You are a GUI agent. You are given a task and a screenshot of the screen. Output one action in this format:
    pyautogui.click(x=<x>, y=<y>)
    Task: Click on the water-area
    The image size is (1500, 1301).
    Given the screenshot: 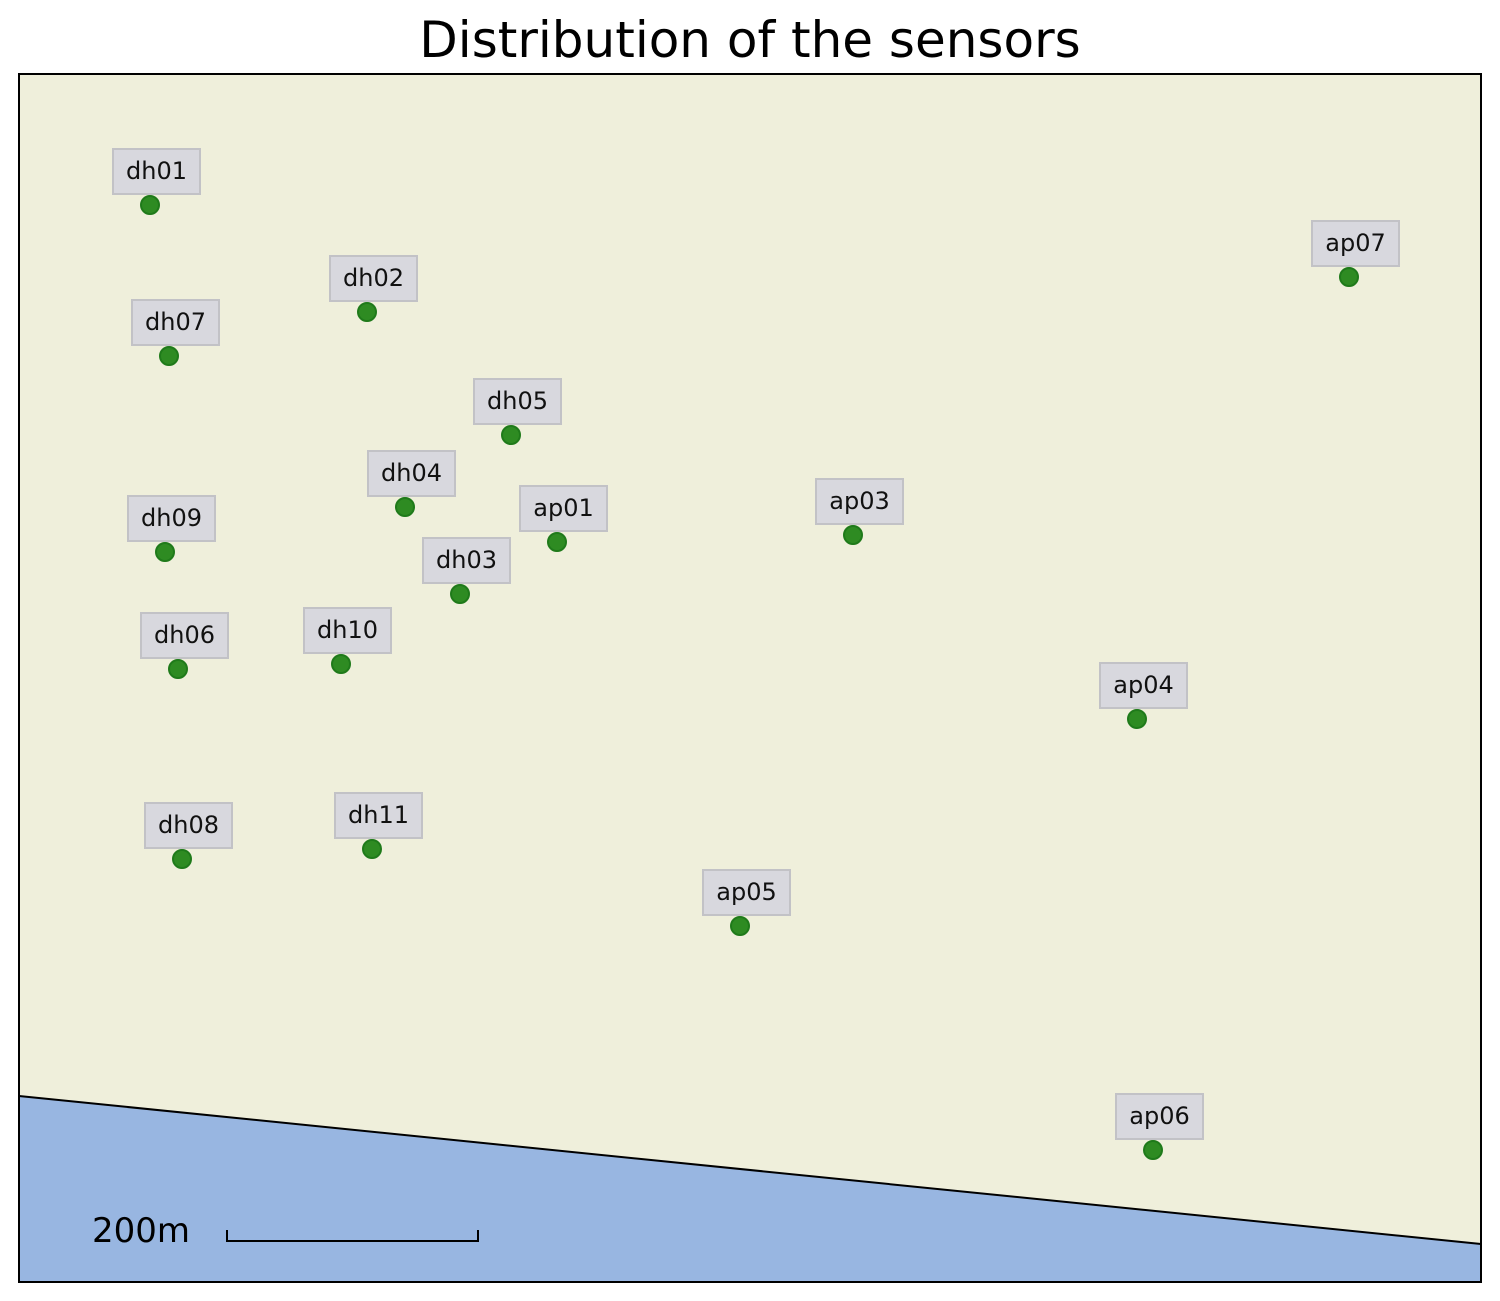 What is the action you would take?
    pyautogui.click(x=750, y=1189)
    